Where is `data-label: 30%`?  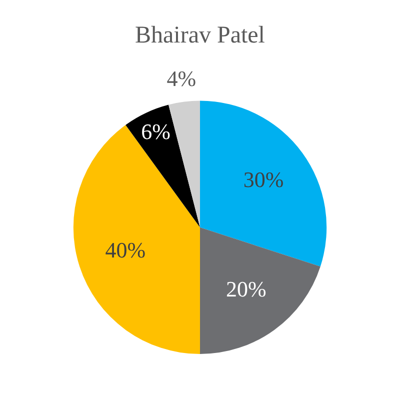
data-label: 30% is located at coordinates (263, 179).